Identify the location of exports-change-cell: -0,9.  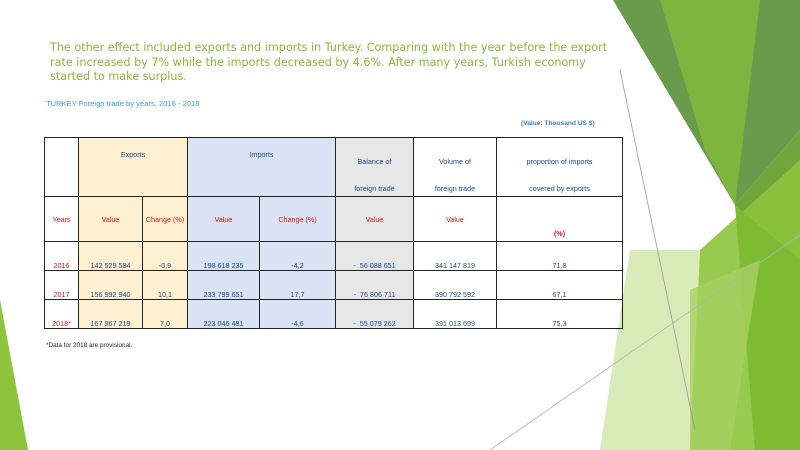
(165, 256).